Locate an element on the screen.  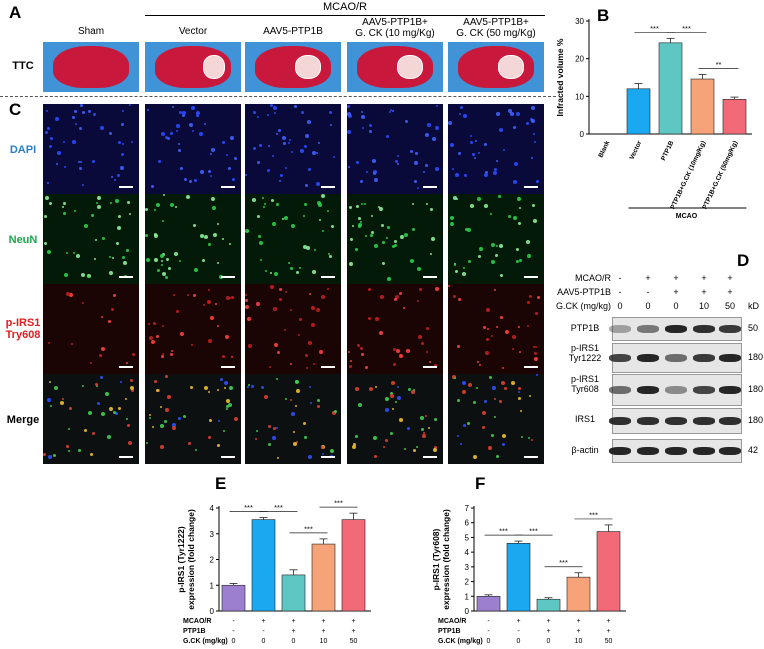
blot-label: IRS1 is located at coordinates (584, 419).